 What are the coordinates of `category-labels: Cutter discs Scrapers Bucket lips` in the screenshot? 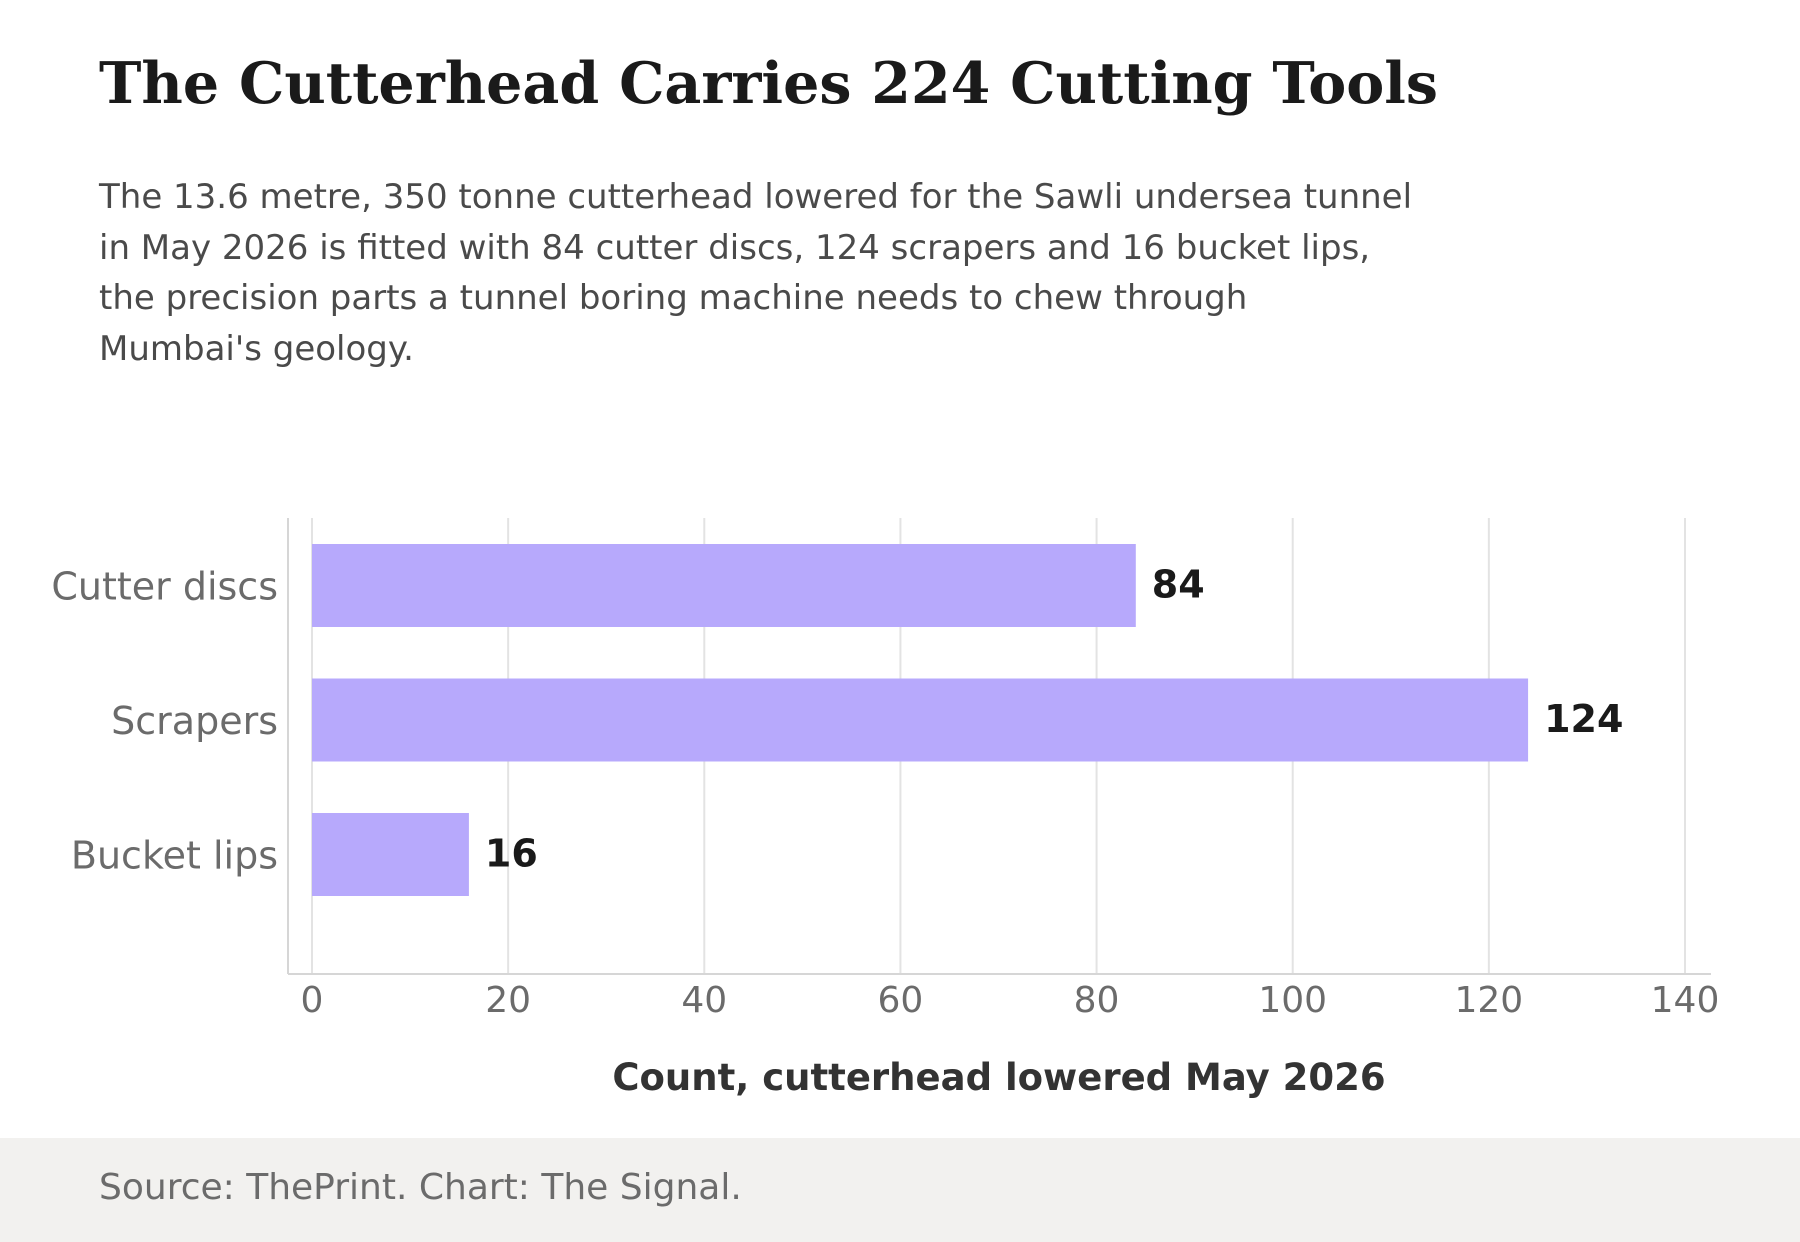 It's located at (164, 721).